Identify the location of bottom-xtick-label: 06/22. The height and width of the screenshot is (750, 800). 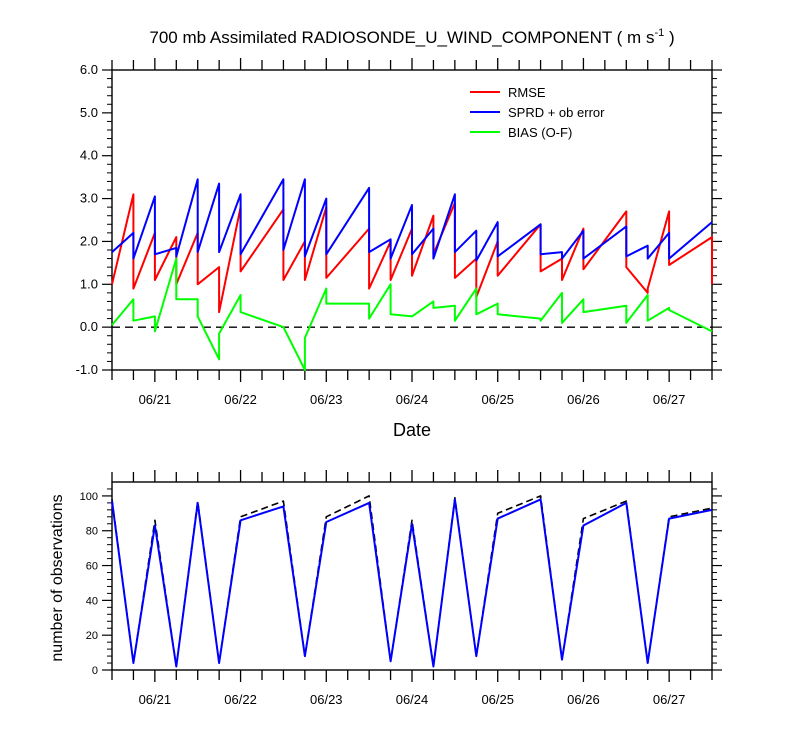
(240, 699).